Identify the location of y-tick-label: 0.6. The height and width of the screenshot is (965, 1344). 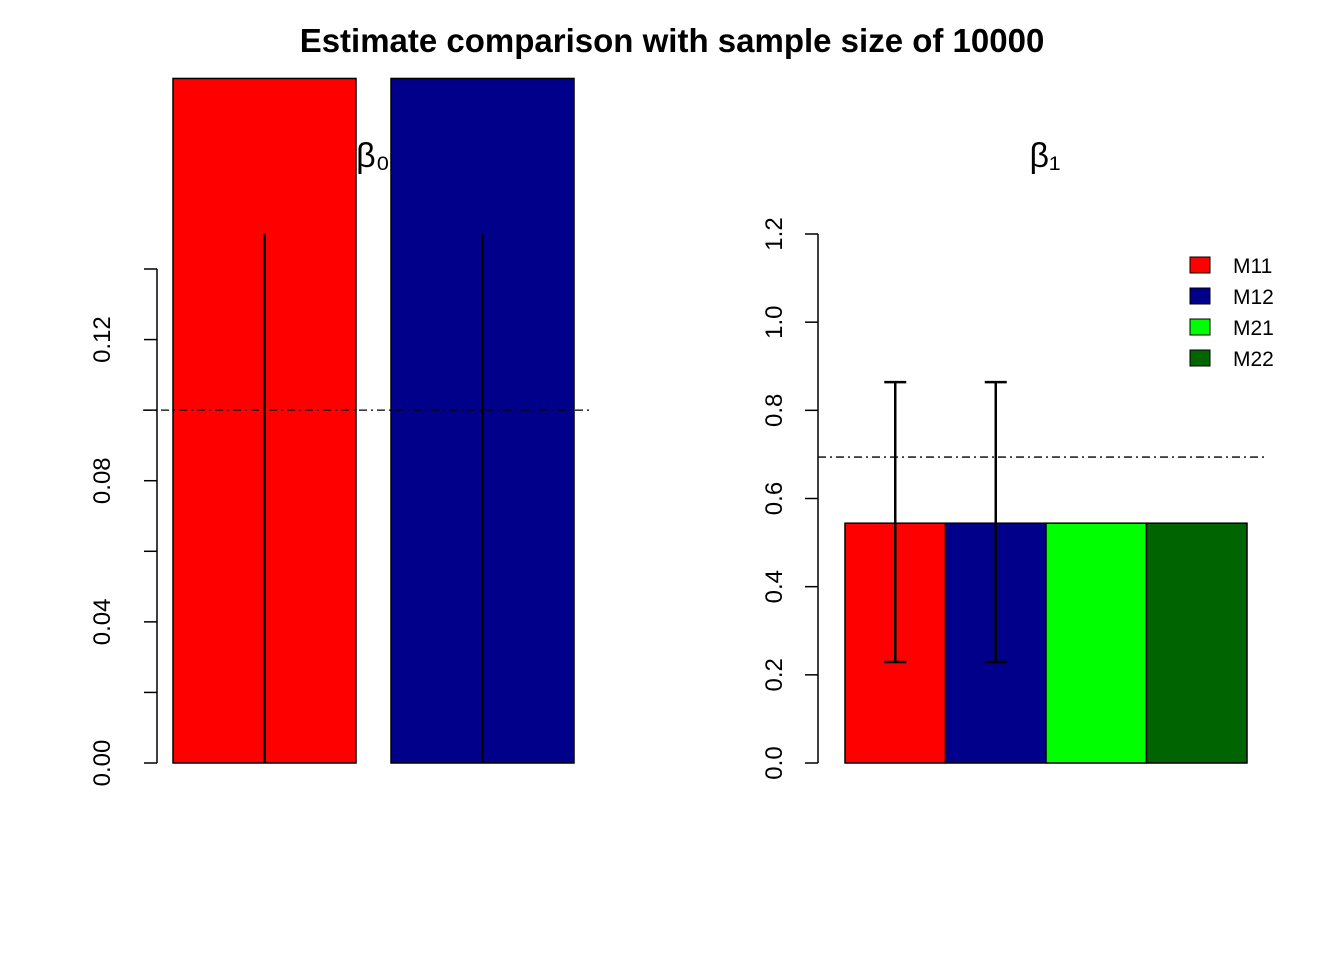
(774, 498).